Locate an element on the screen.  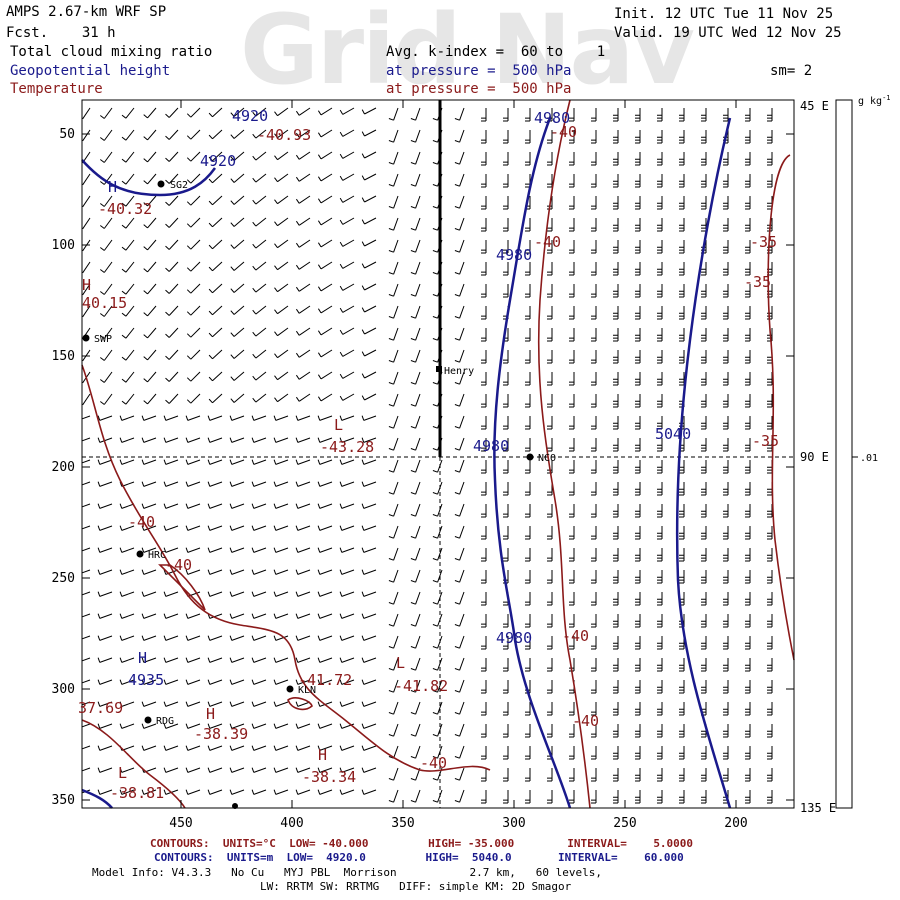
right-label: 45 E is located at coordinates (814, 106).